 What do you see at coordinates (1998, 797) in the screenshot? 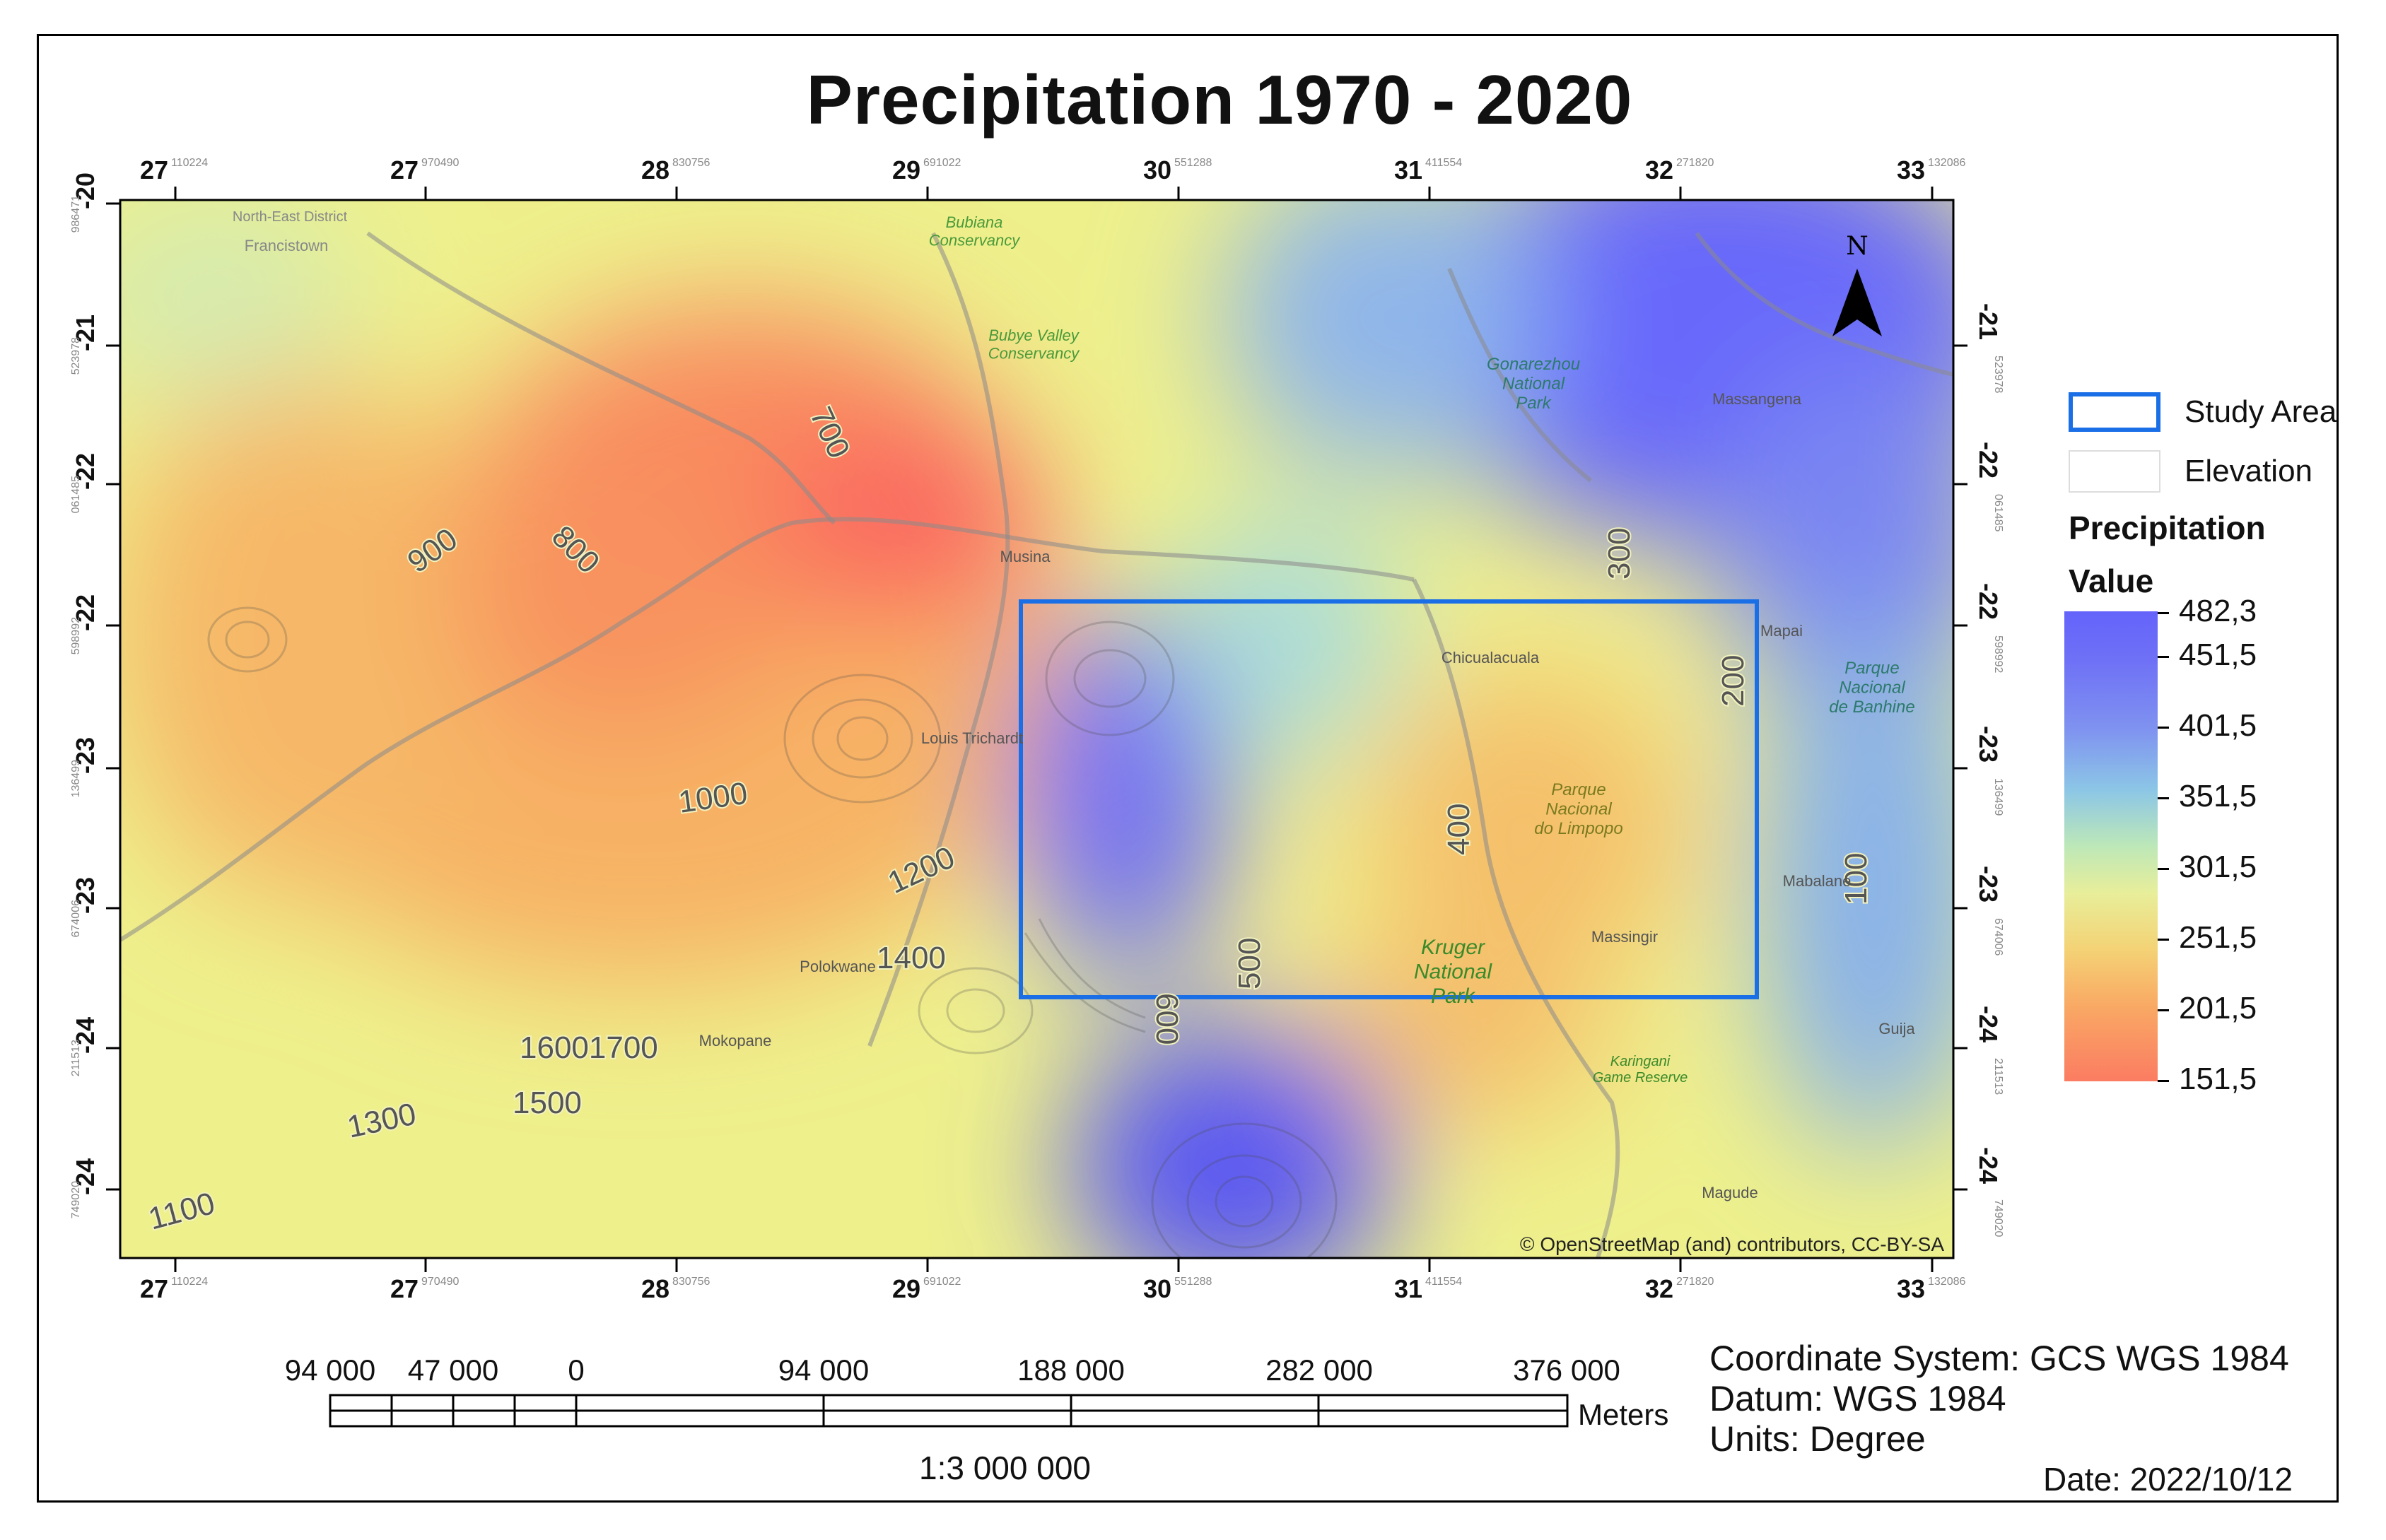
I see `right-tick-minor-label: 136499` at bounding box center [1998, 797].